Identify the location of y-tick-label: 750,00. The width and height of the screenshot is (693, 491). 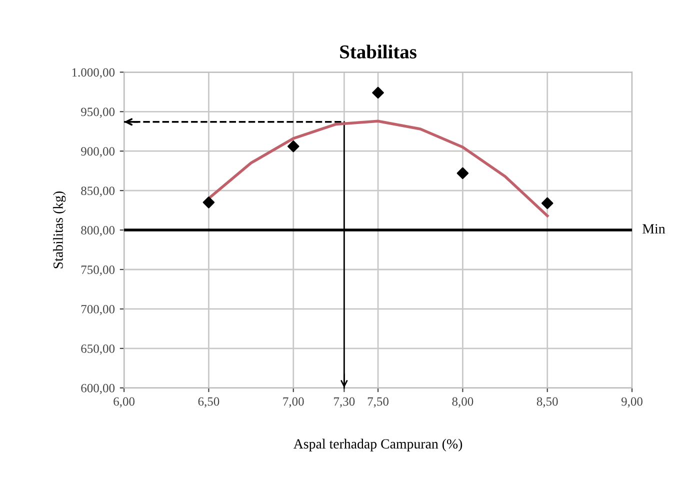
(98, 271).